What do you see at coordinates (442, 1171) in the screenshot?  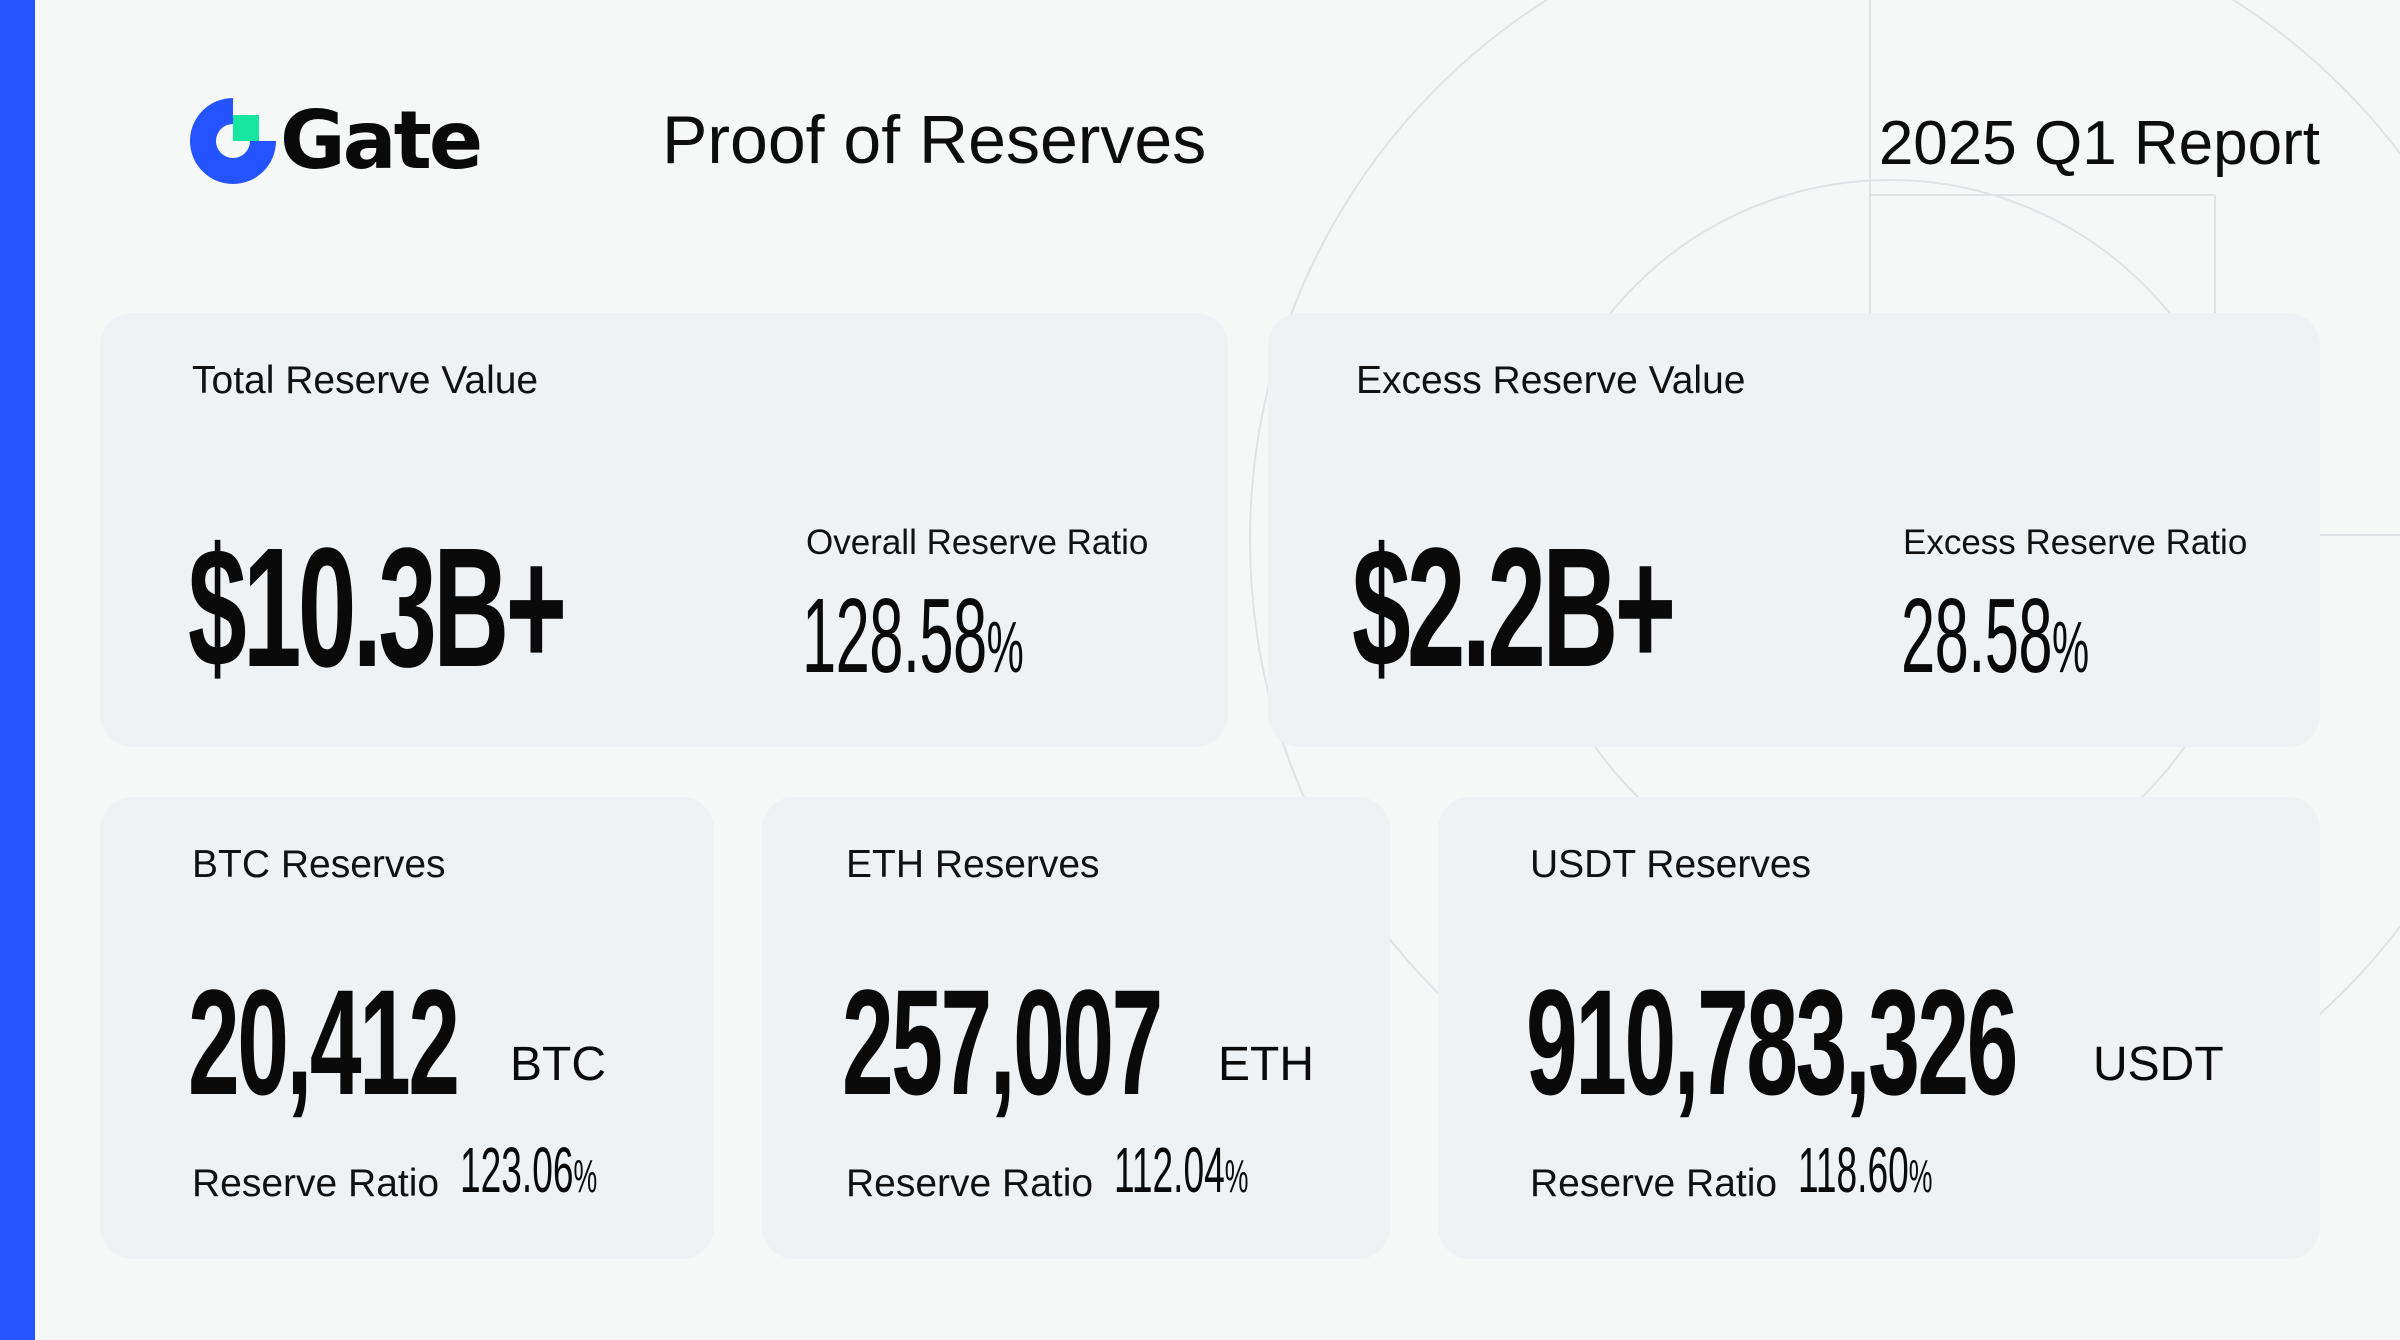 I see `btc-reserve-ratio: Reserve Ratio 123.06%` at bounding box center [442, 1171].